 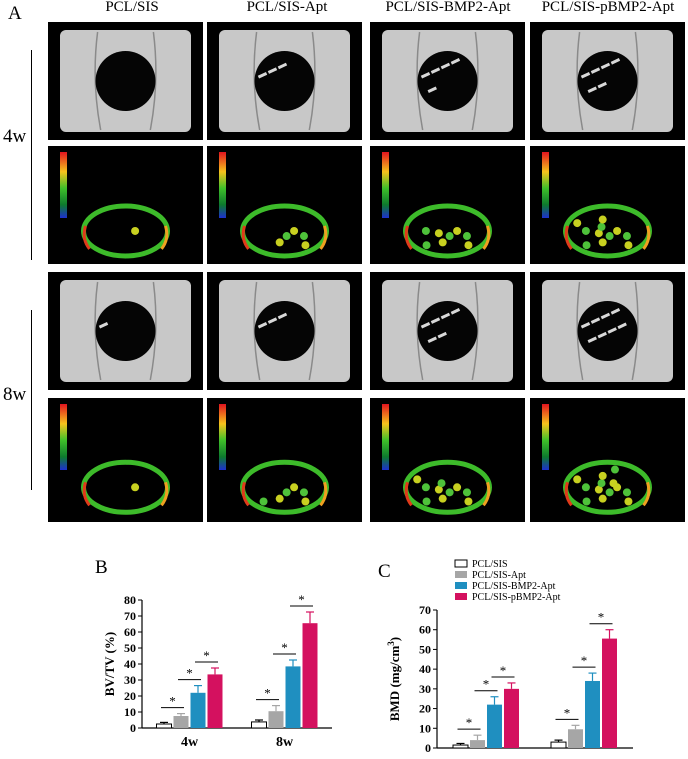 What do you see at coordinates (31, 400) in the screenshot?
I see `row-divider-8w` at bounding box center [31, 400].